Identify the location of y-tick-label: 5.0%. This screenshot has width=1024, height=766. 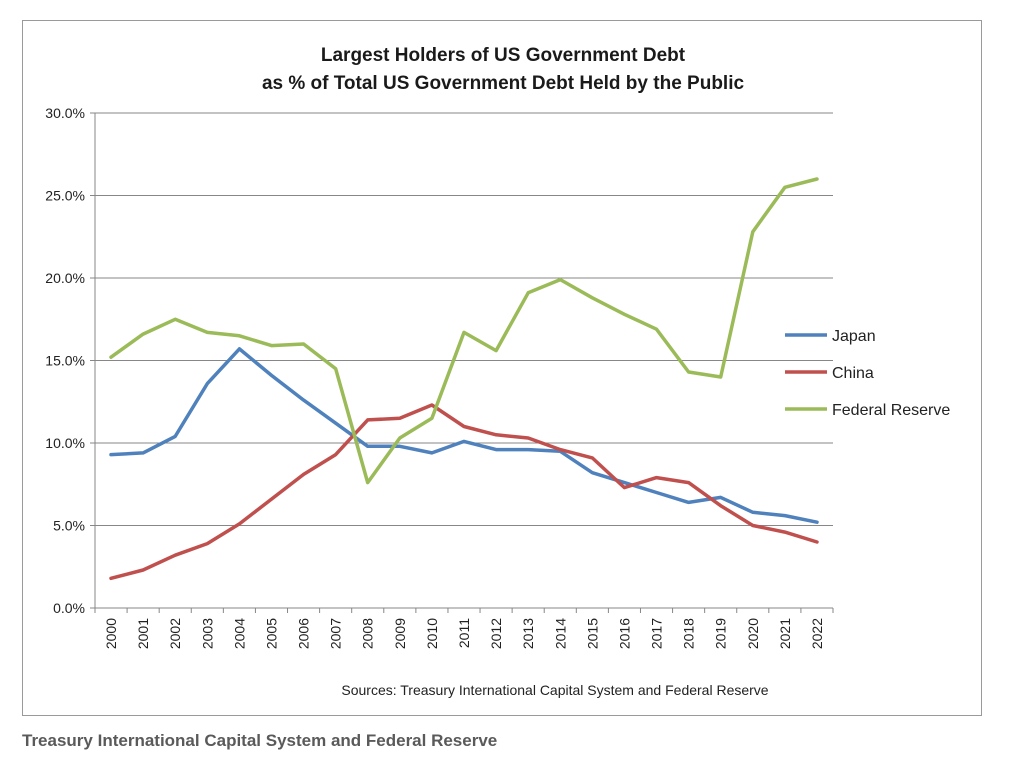
(69, 526).